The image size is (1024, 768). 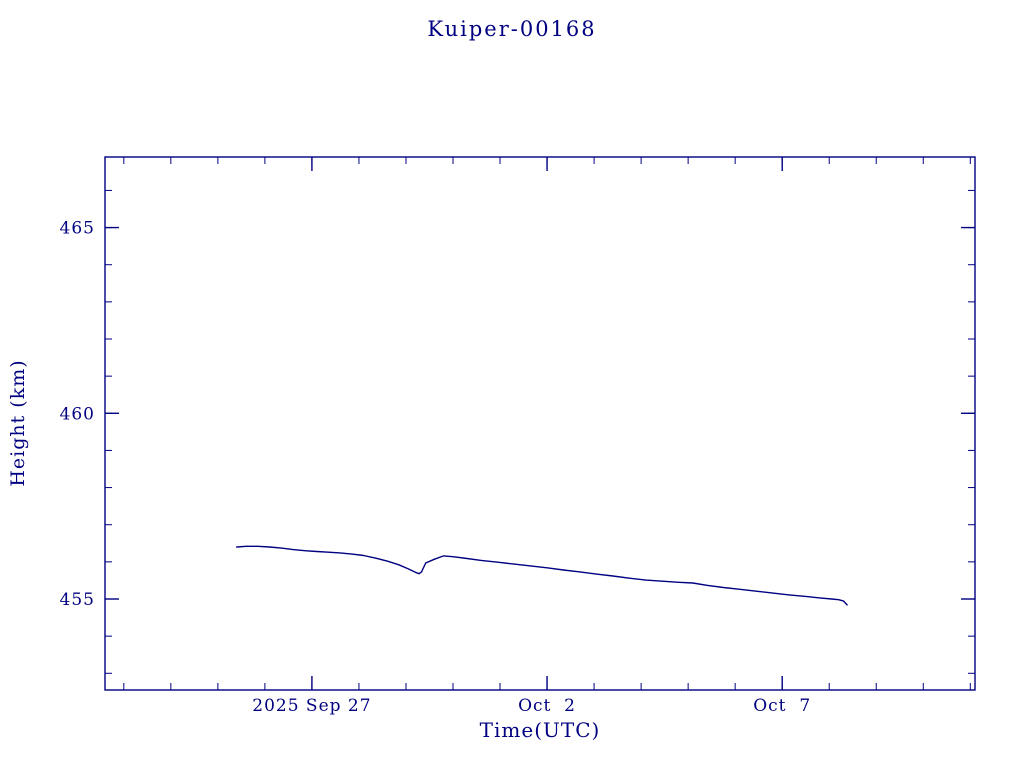 I want to click on height-series-line, so click(x=541, y=575).